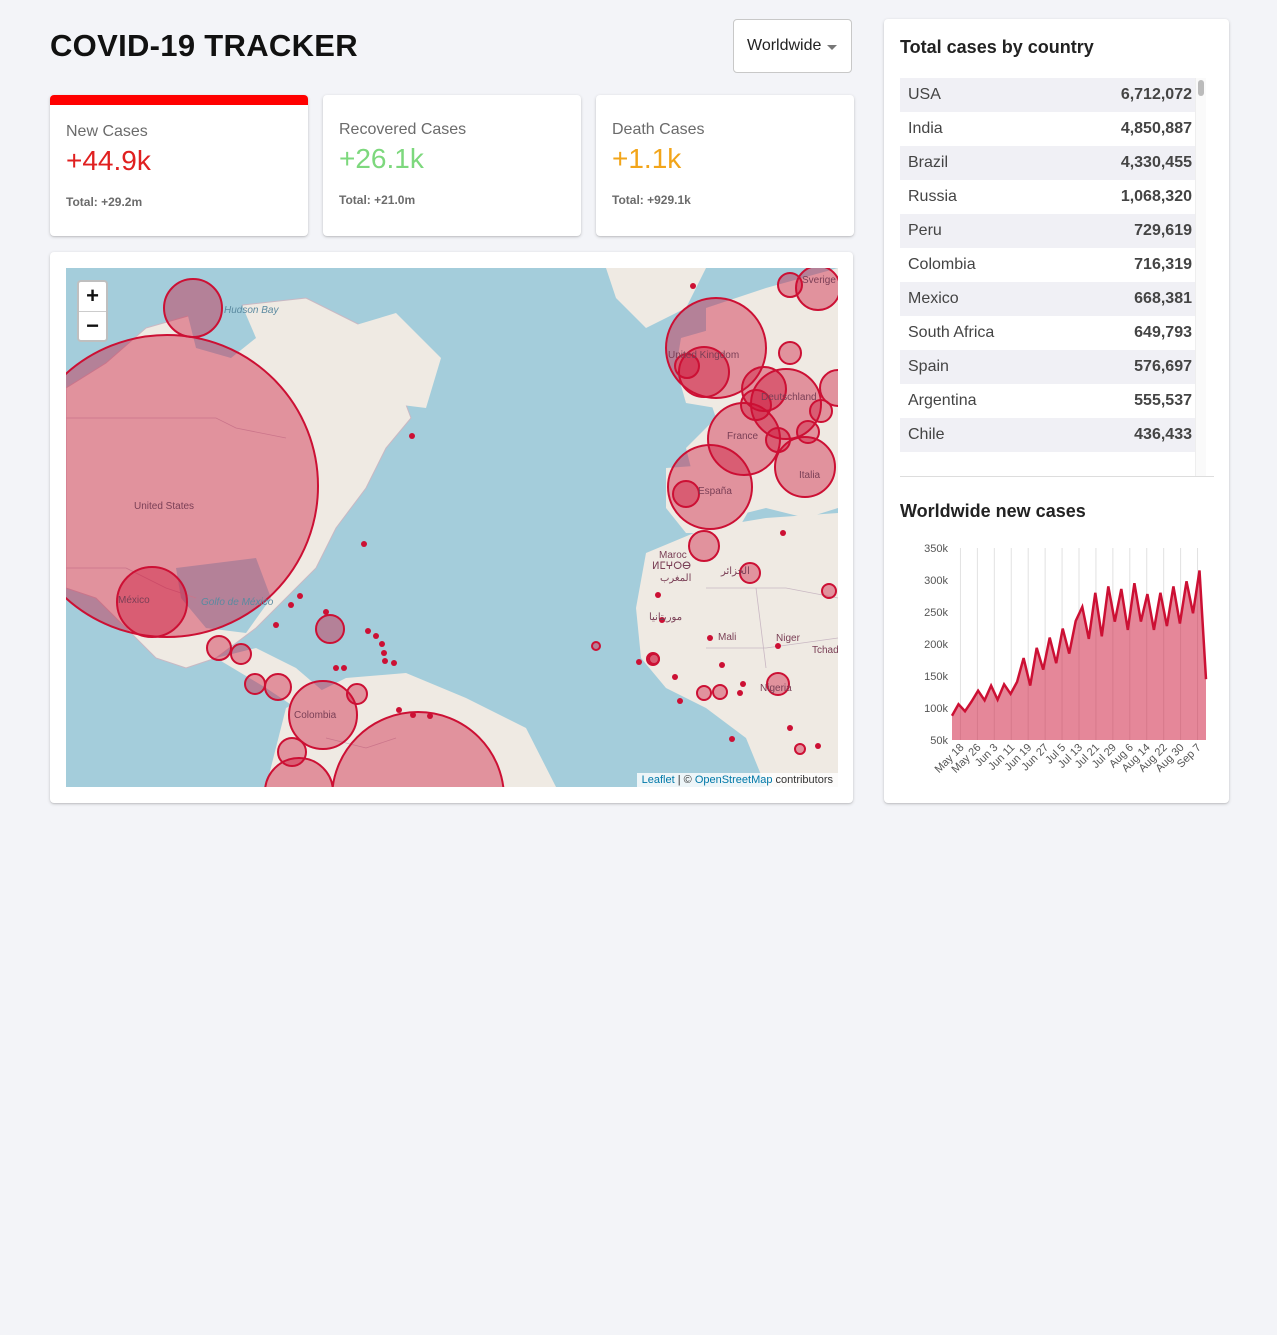  I want to click on map-label: Mali, so click(727, 637).